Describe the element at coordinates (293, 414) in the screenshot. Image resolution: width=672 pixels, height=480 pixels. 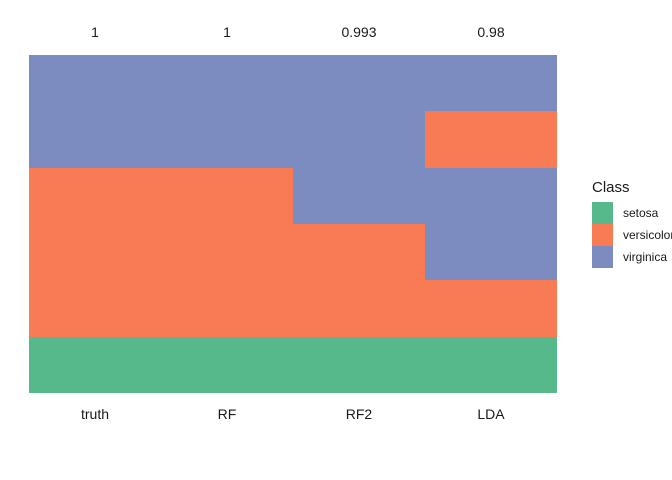
I see `x-axis-labels-row: truth RF RF2 LDA` at that location.